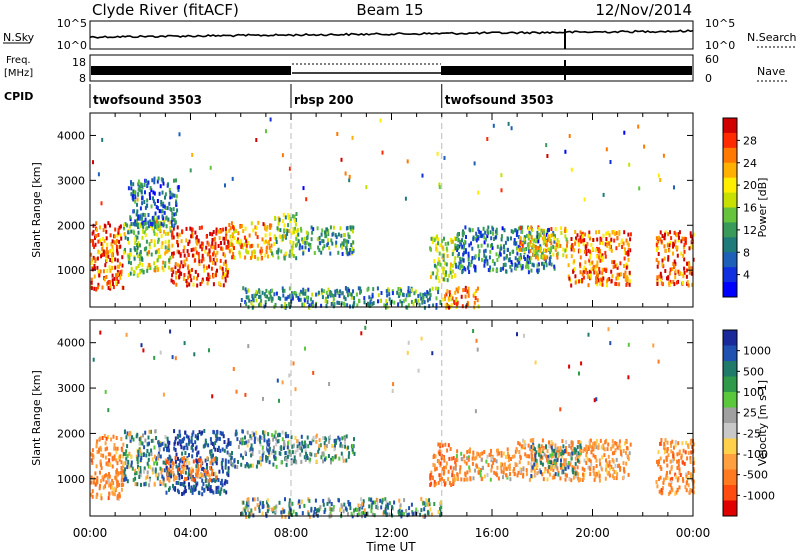 This screenshot has width=800, height=554. What do you see at coordinates (72, 23) in the screenshot?
I see `noise-left-tick-high: 10^5` at bounding box center [72, 23].